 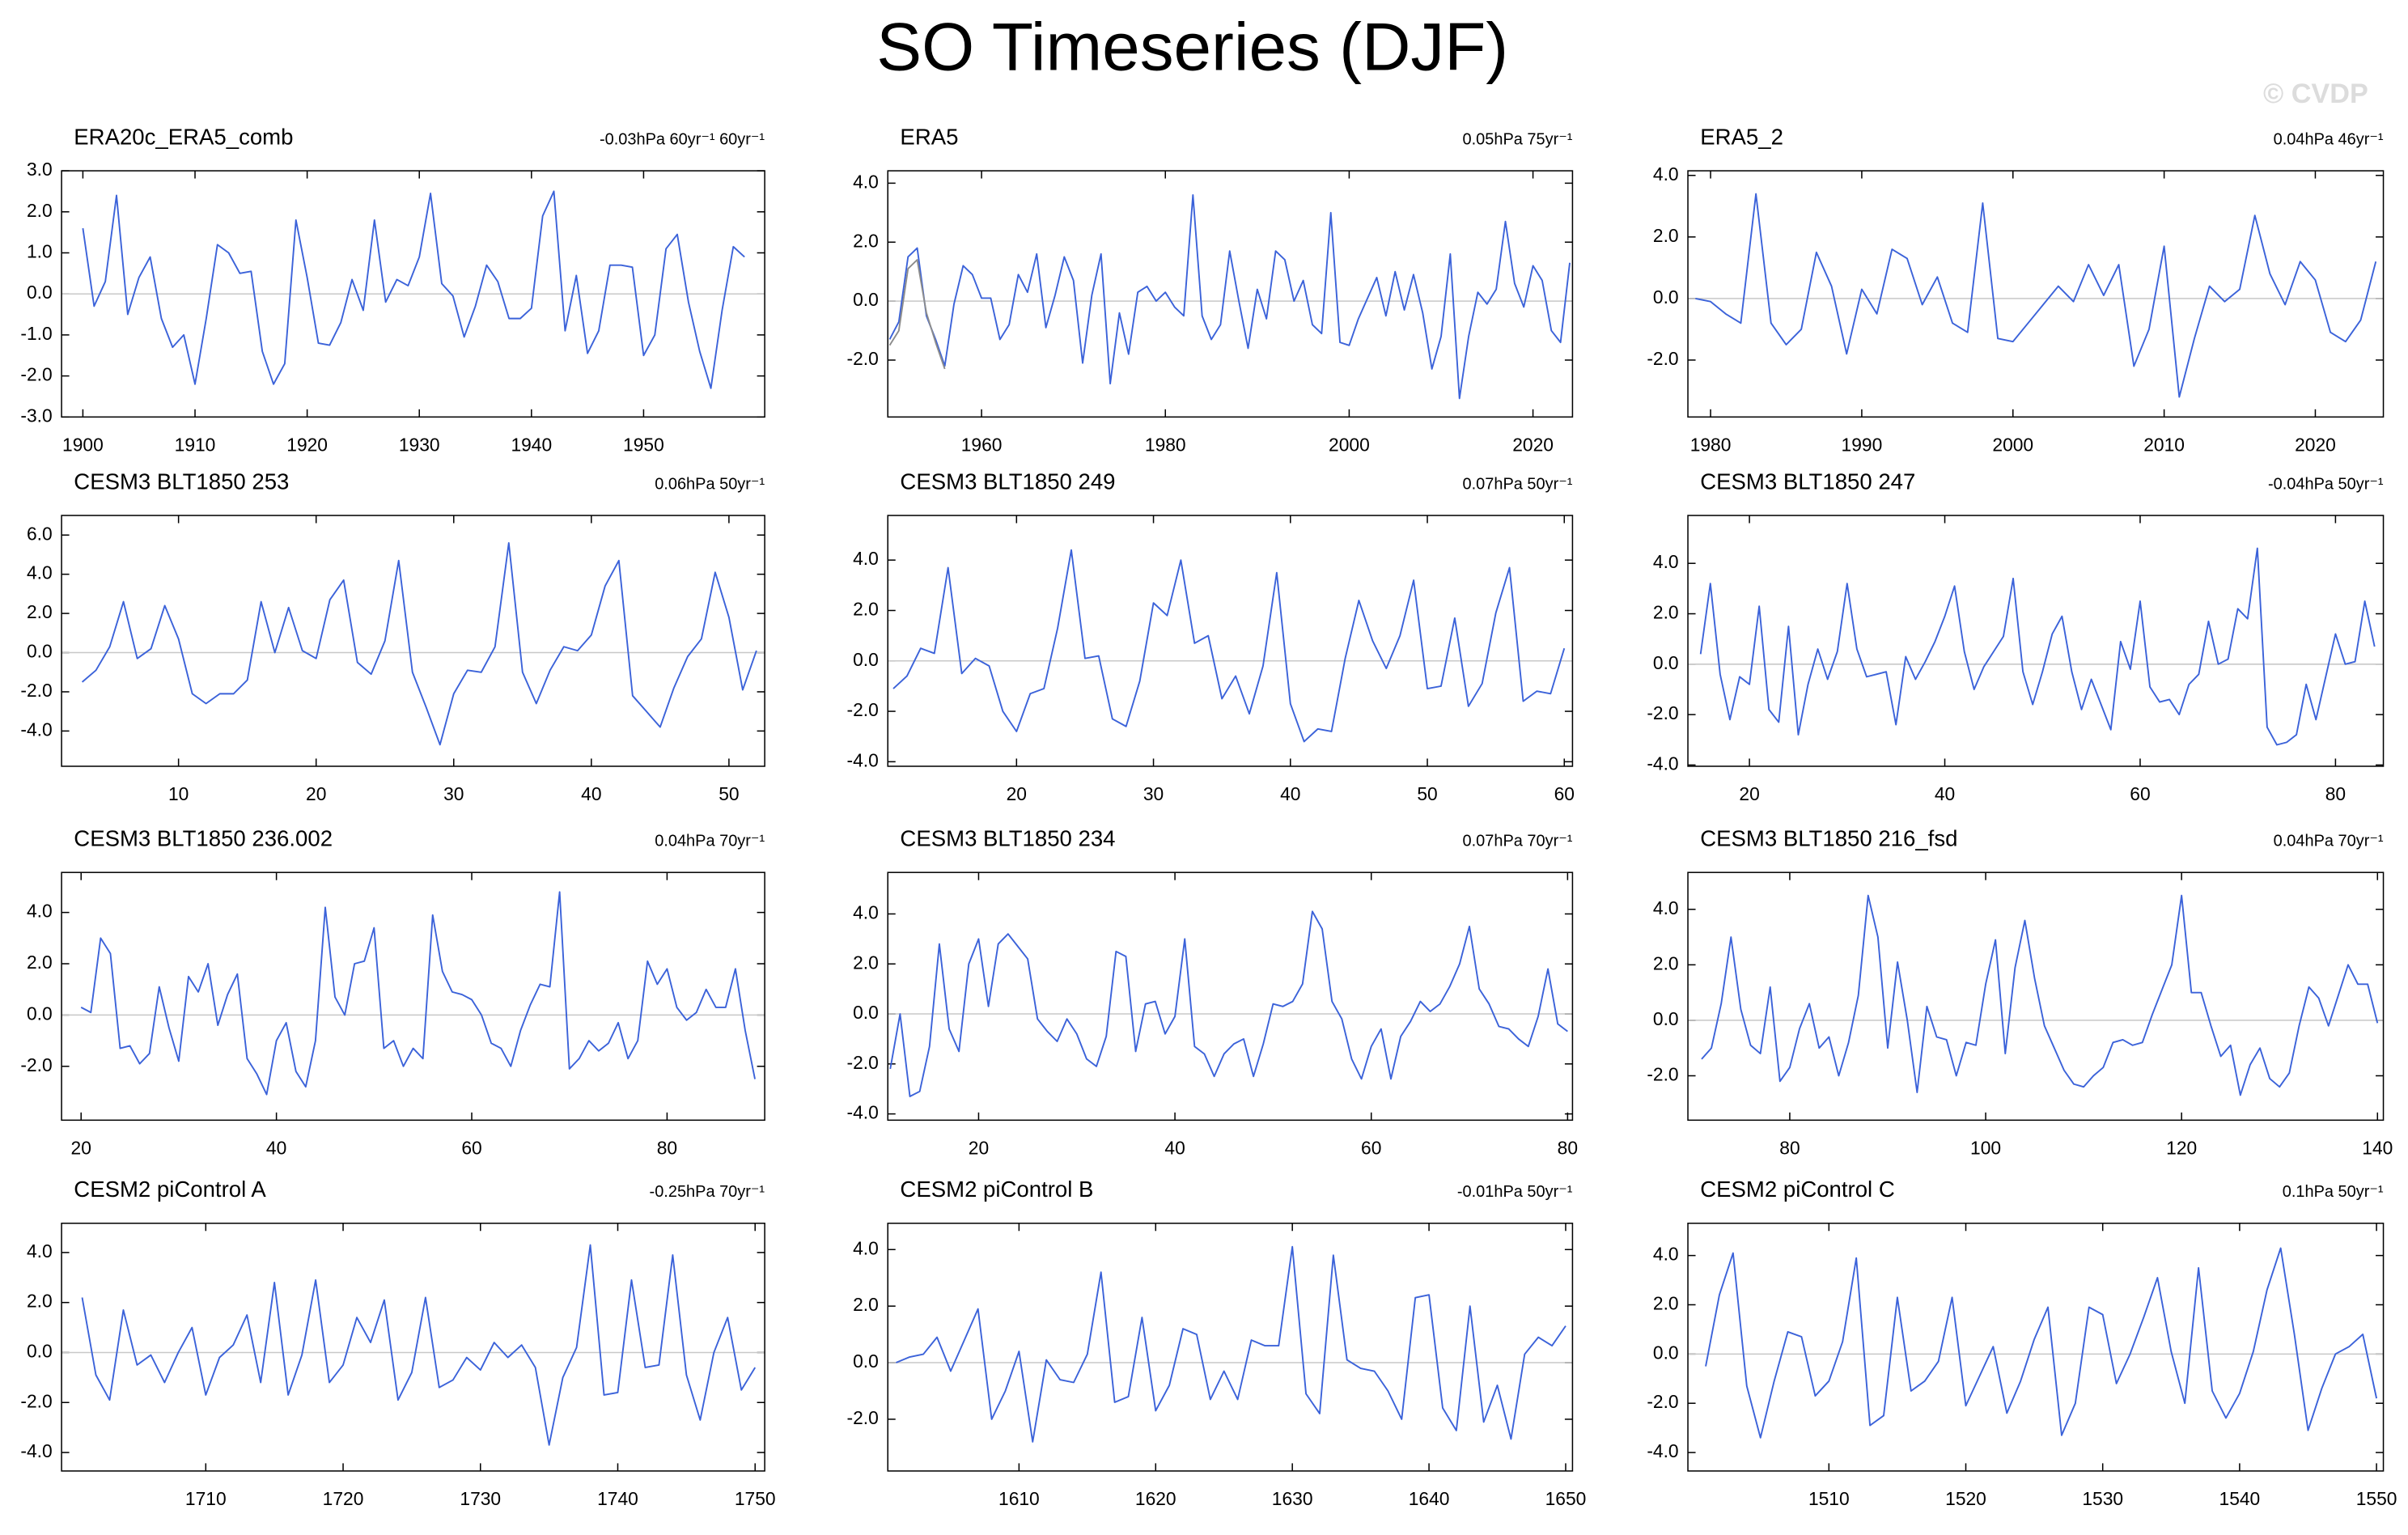 I want to click on panel-subtitle: 0.06hPa 50yr⁻¹, so click(x=710, y=484).